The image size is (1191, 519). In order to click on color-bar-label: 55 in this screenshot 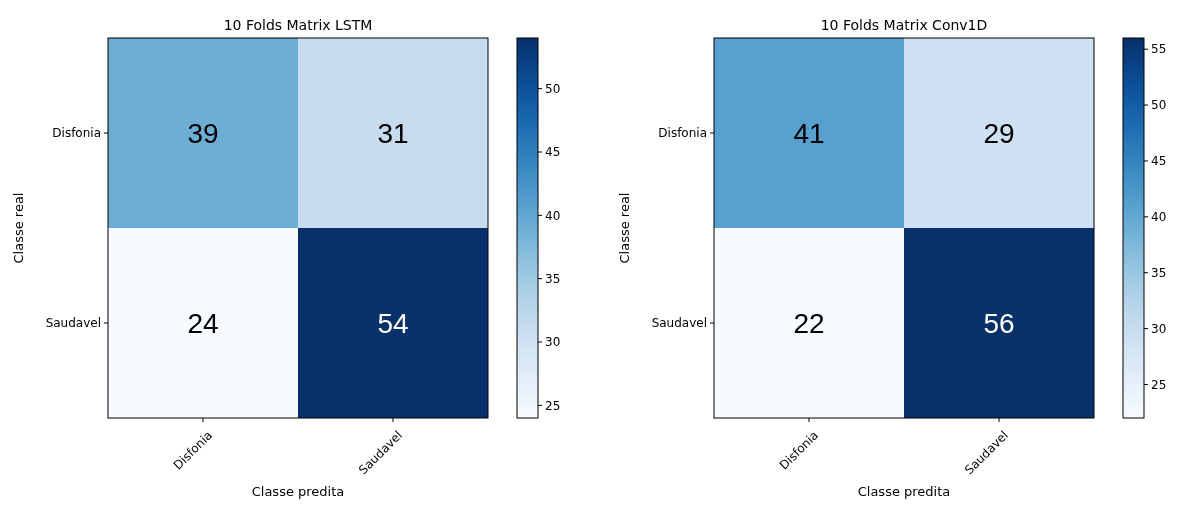, I will do `click(1159, 49)`.